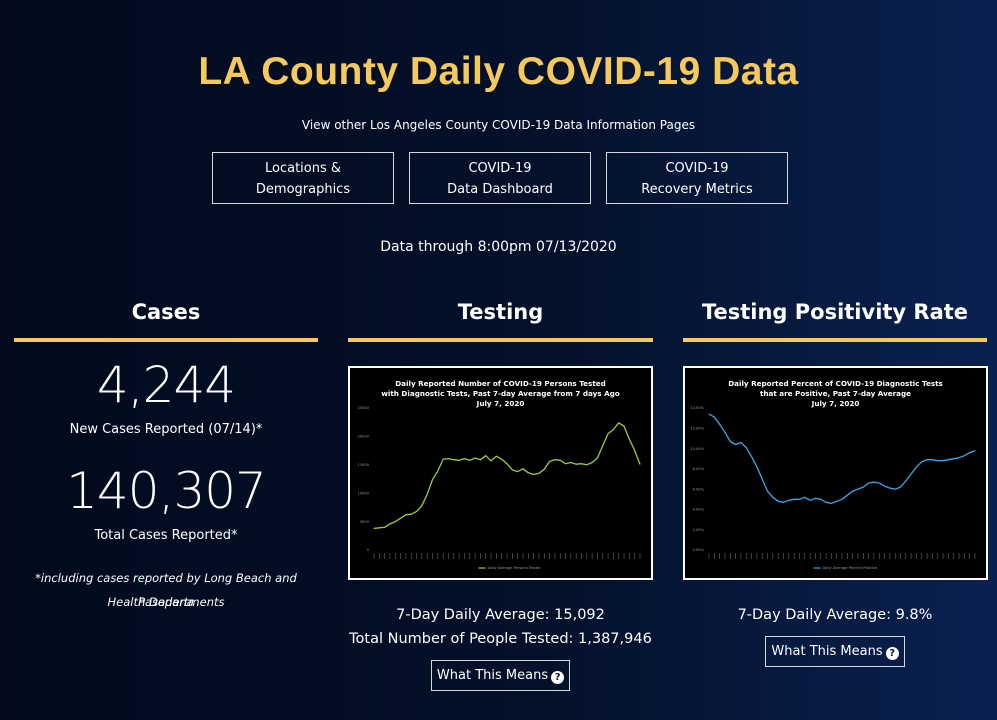  I want to click on positivity-chart-y-tick-label: 12.00%, so click(697, 428).